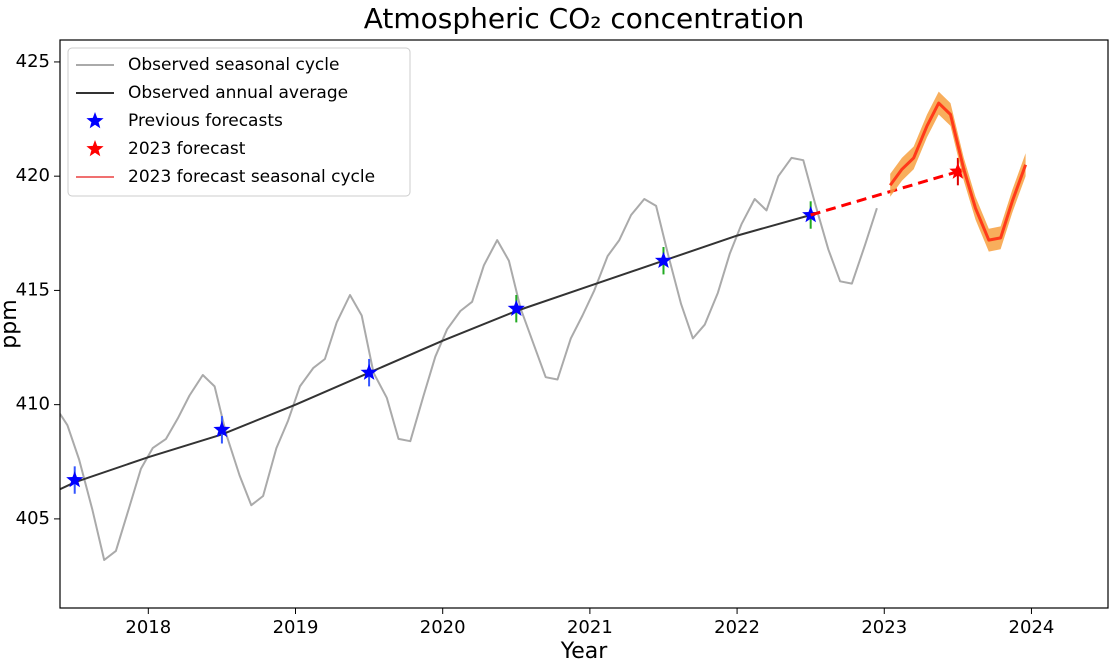 This screenshot has height=666, width=1118. Describe the element at coordinates (205, 121) in the screenshot. I see `legend-label: Previous forecasts` at that location.